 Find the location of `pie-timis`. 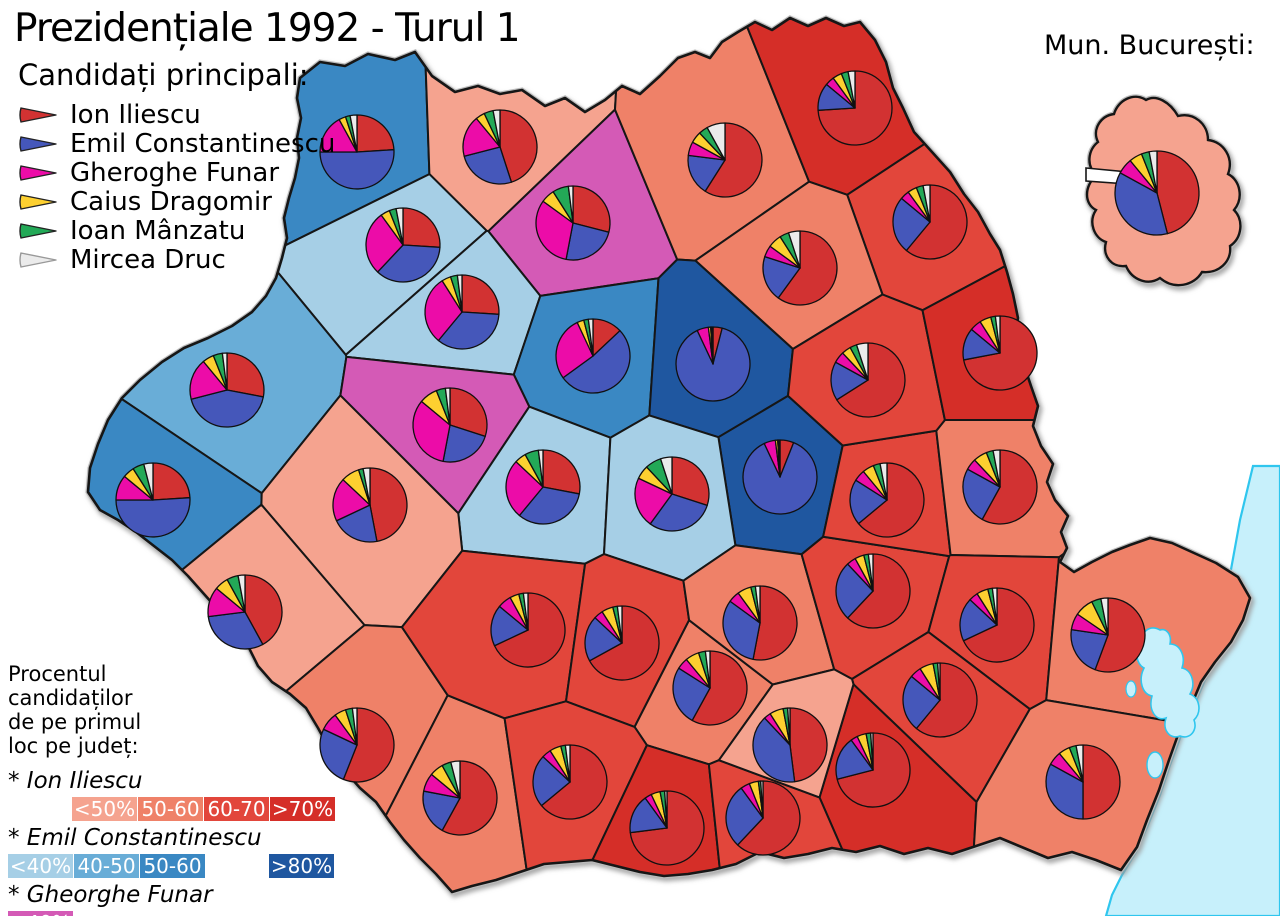

pie-timis is located at coordinates (245, 612).